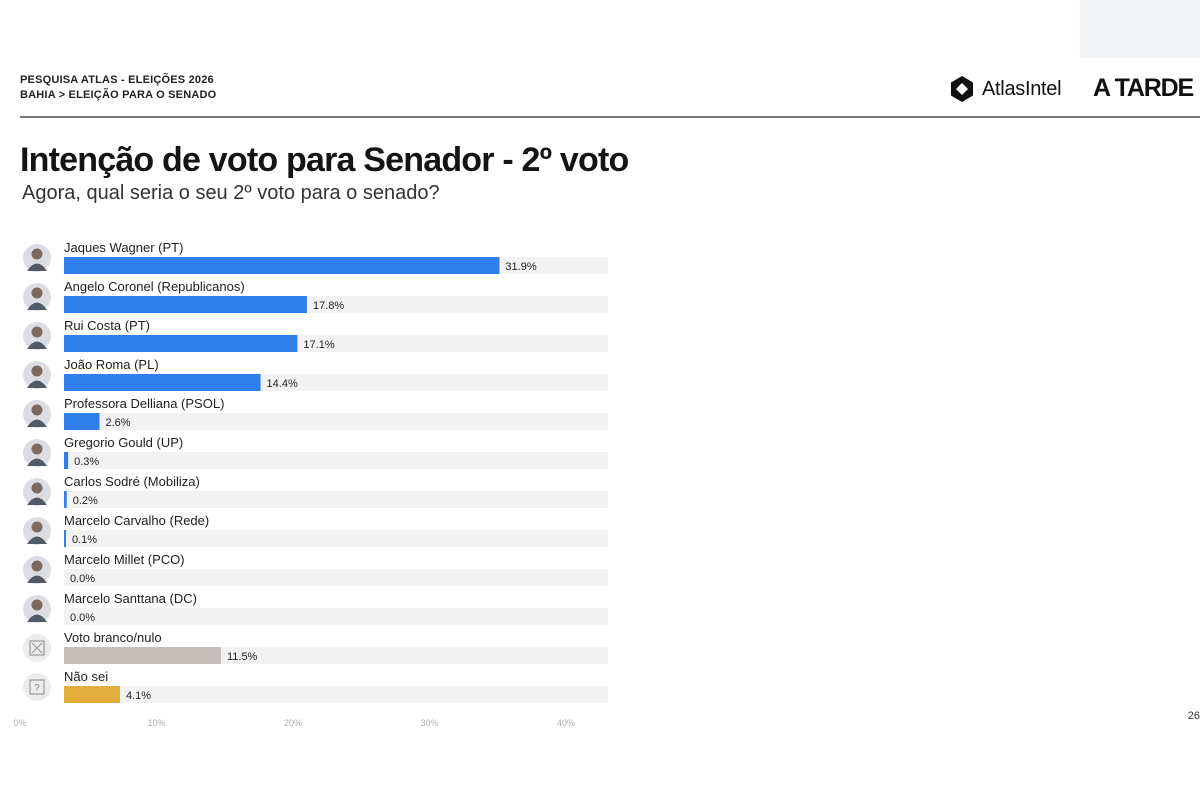 Image resolution: width=1200 pixels, height=800 pixels. I want to click on category-label: Jaques Wagner (PT), so click(123, 247).